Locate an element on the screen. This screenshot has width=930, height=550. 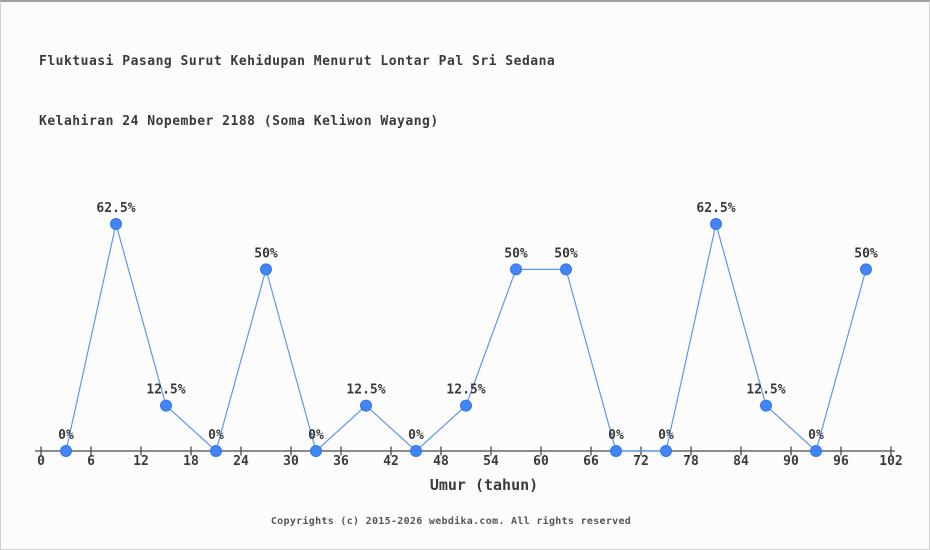
x-axis-tick-label: 54 is located at coordinates (491, 461).